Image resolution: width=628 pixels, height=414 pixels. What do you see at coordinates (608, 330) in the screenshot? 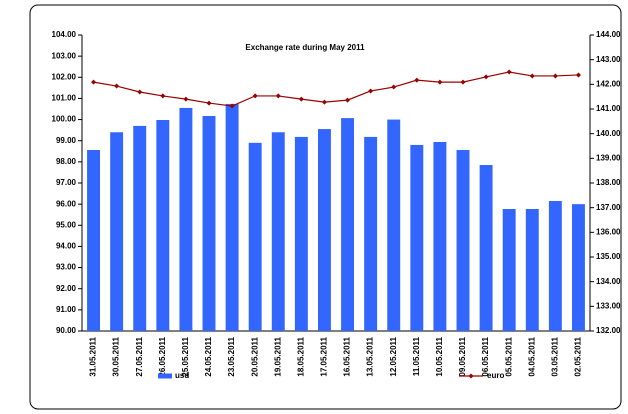
I see `y2-tick-label: 132.00` at bounding box center [608, 330].